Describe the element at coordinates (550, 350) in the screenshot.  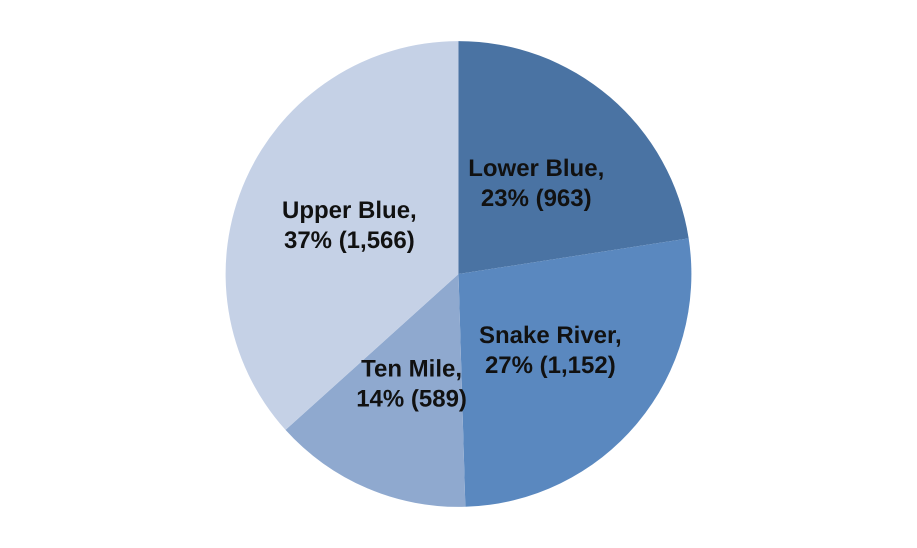
I see `slice-label: Snake River, 27% (1,152)` at that location.